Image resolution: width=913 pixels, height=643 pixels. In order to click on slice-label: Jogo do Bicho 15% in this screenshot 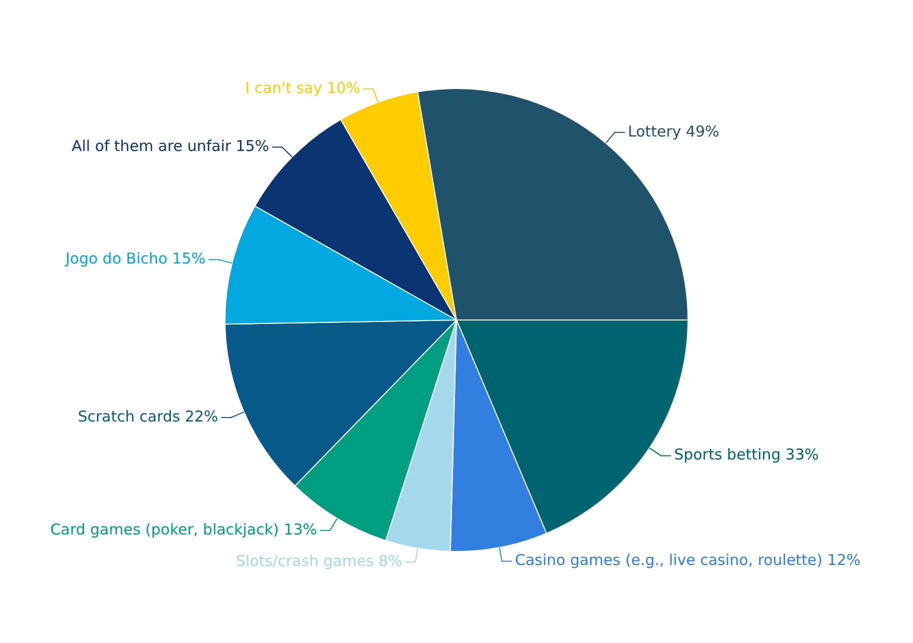, I will do `click(135, 259)`.